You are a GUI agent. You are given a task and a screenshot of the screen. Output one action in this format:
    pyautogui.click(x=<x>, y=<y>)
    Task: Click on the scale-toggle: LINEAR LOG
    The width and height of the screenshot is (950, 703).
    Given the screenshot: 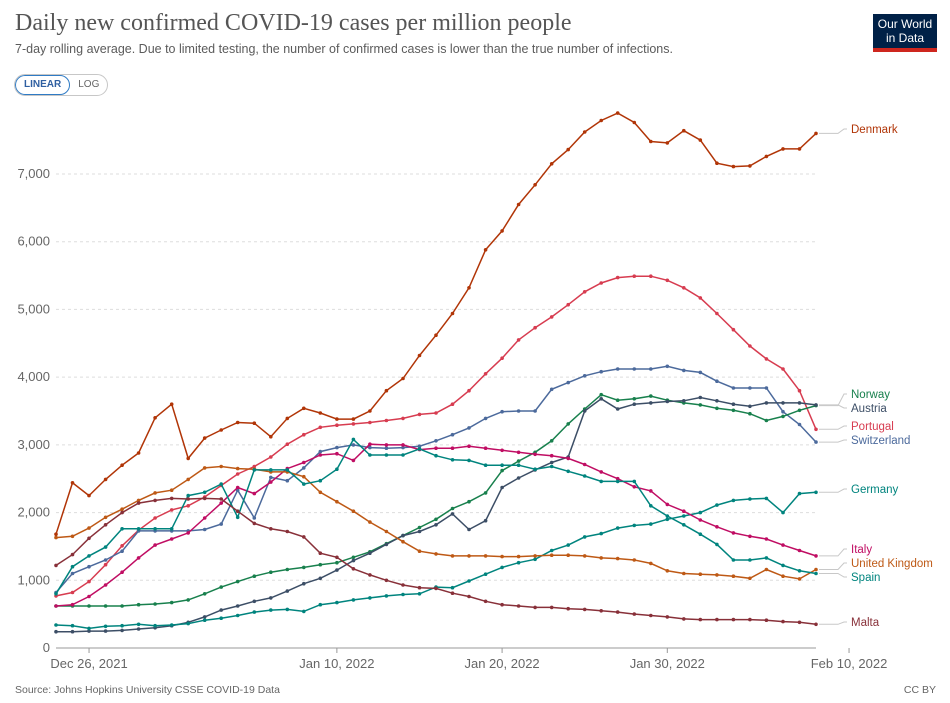 What is the action you would take?
    pyautogui.click(x=61, y=85)
    